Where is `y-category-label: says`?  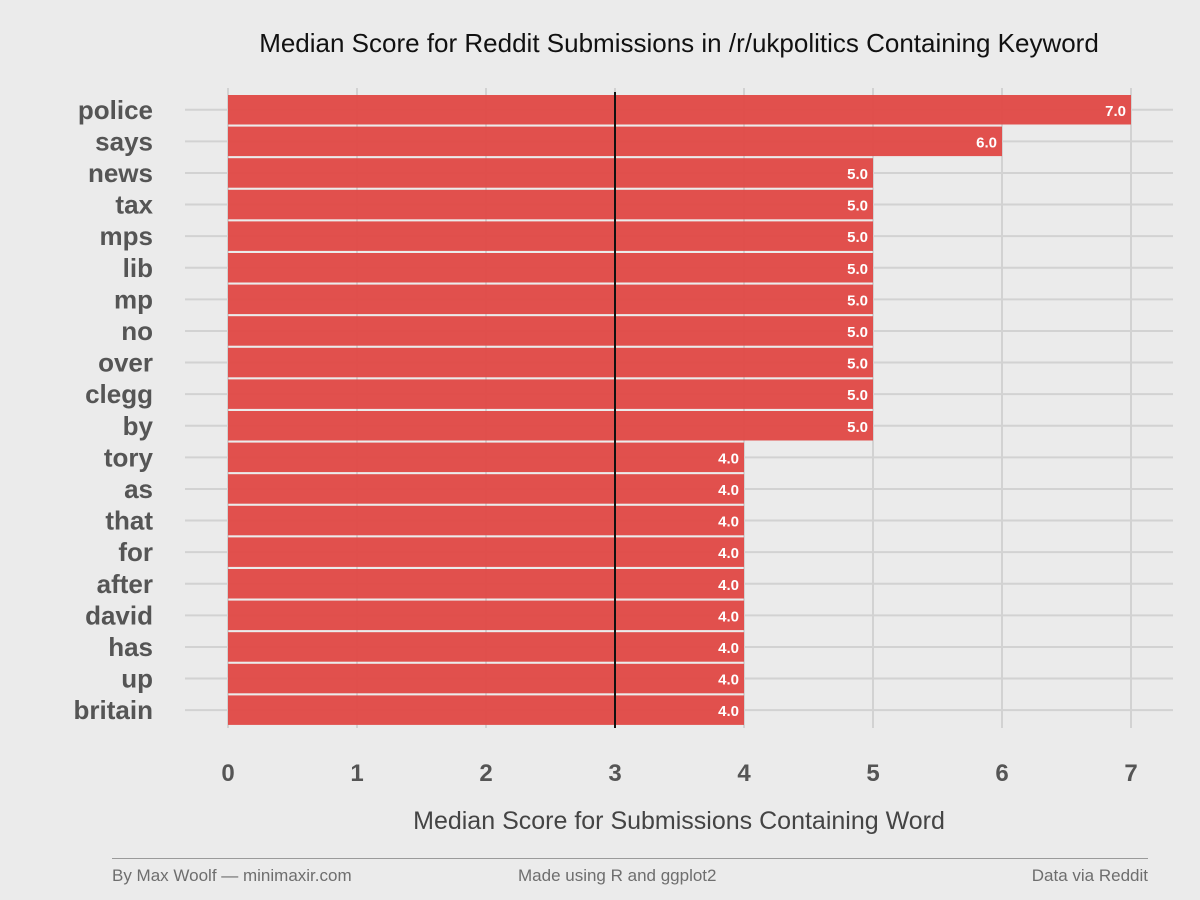
y-category-label: says is located at coordinates (124, 141).